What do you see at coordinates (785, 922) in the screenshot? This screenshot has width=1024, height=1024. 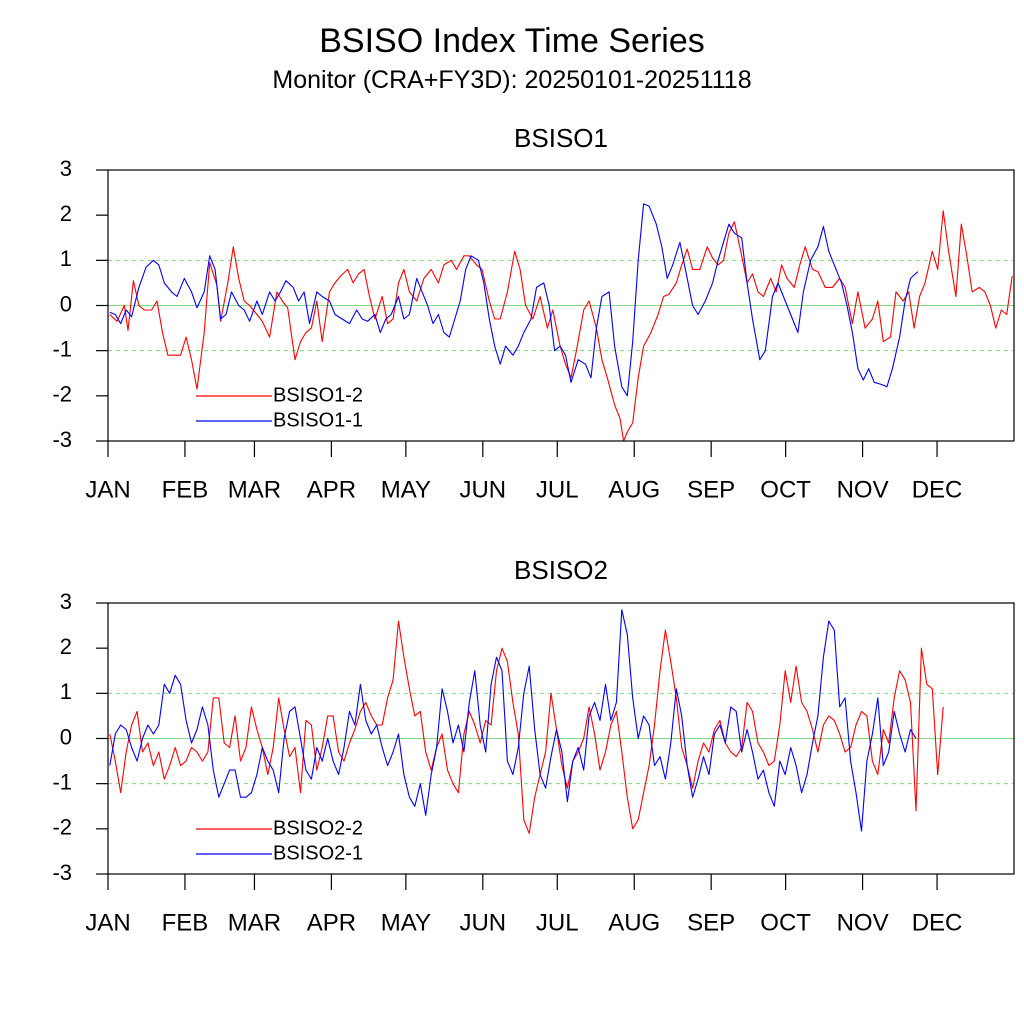 I see `panel-2-month-label-oct: OCT` at bounding box center [785, 922].